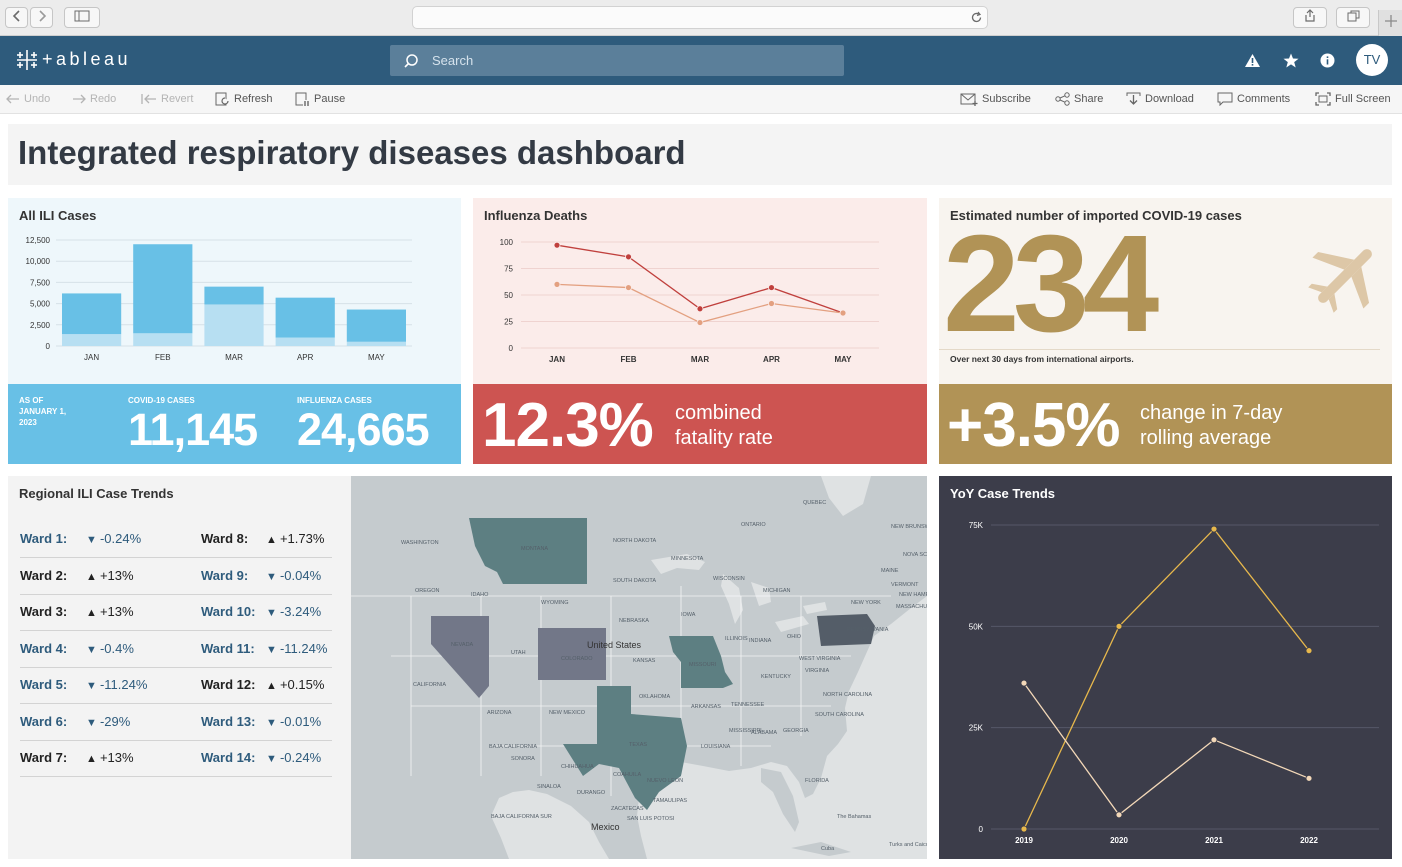 The height and width of the screenshot is (867, 1402). What do you see at coordinates (28, 99) in the screenshot?
I see `undo-button: Undo` at bounding box center [28, 99].